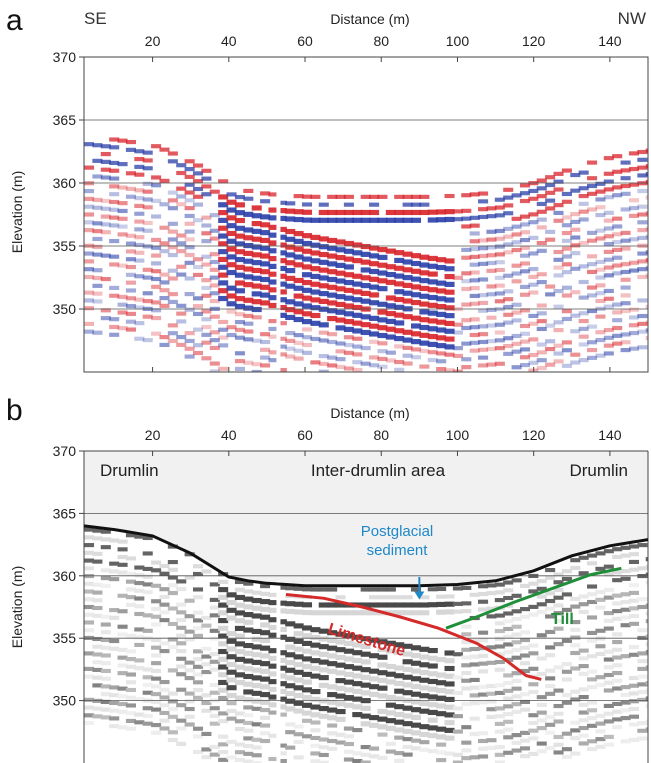  What do you see at coordinates (632, 18) in the screenshot?
I see `panel-a-direction-right: NW` at bounding box center [632, 18].